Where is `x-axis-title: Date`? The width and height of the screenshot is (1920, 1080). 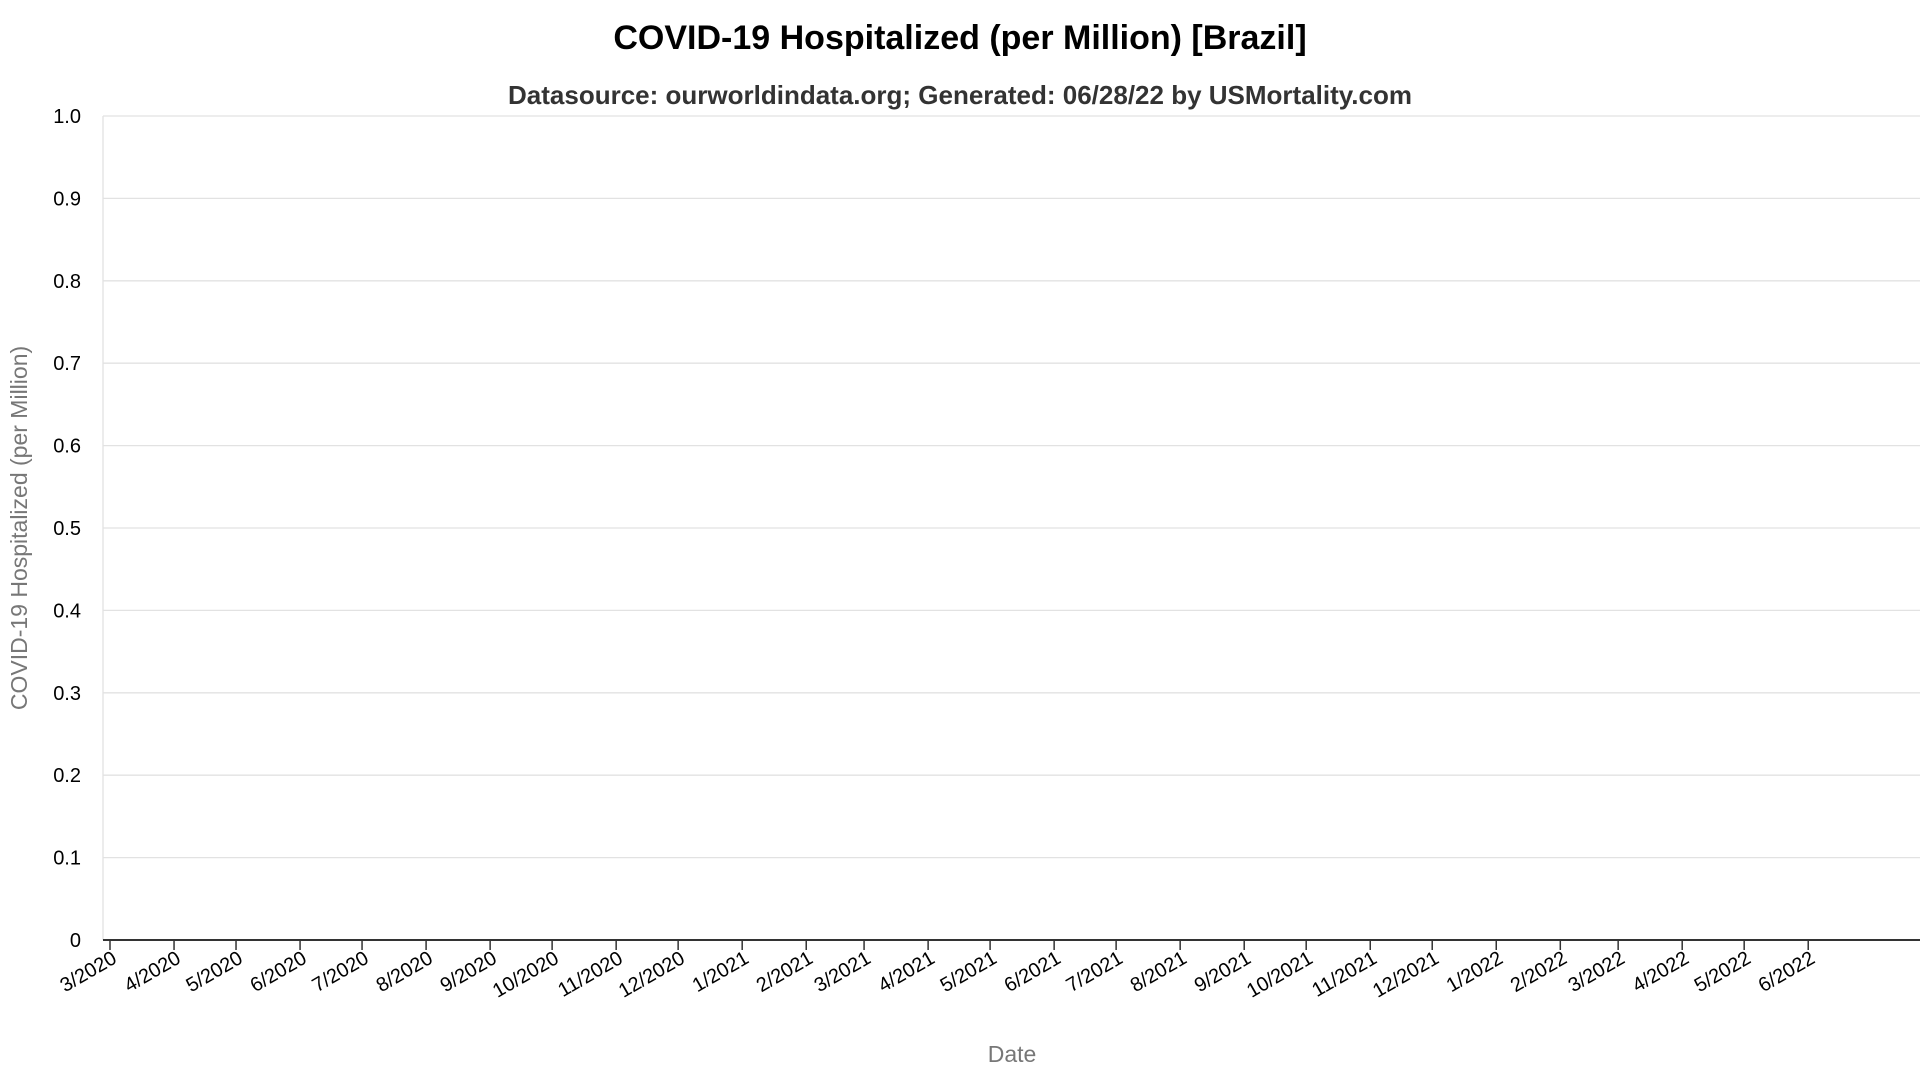 x-axis-title: Date is located at coordinates (1012, 1054).